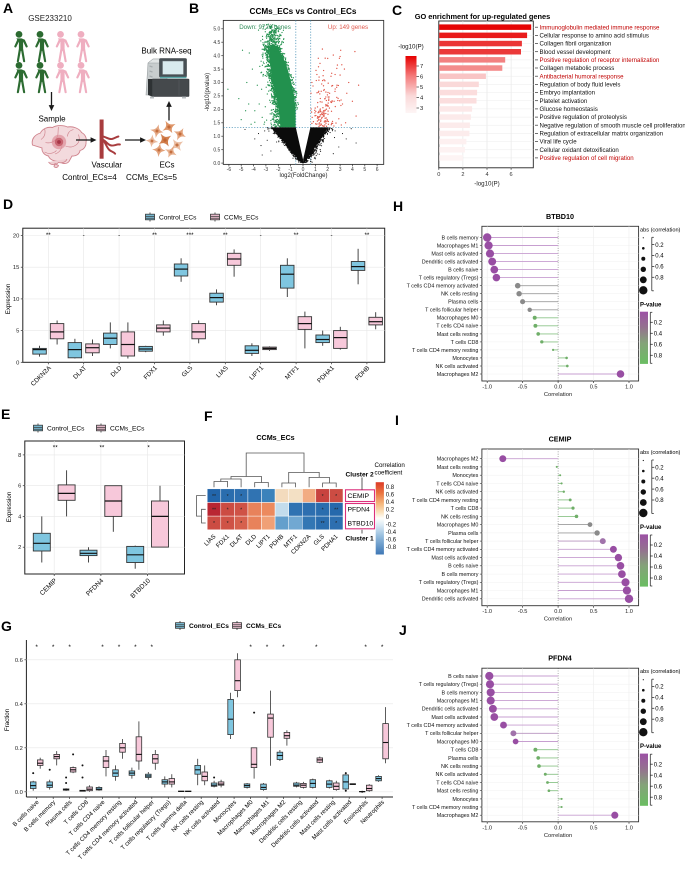 The height and width of the screenshot is (891, 685). I want to click on svg-text: 5, so click(421, 88).